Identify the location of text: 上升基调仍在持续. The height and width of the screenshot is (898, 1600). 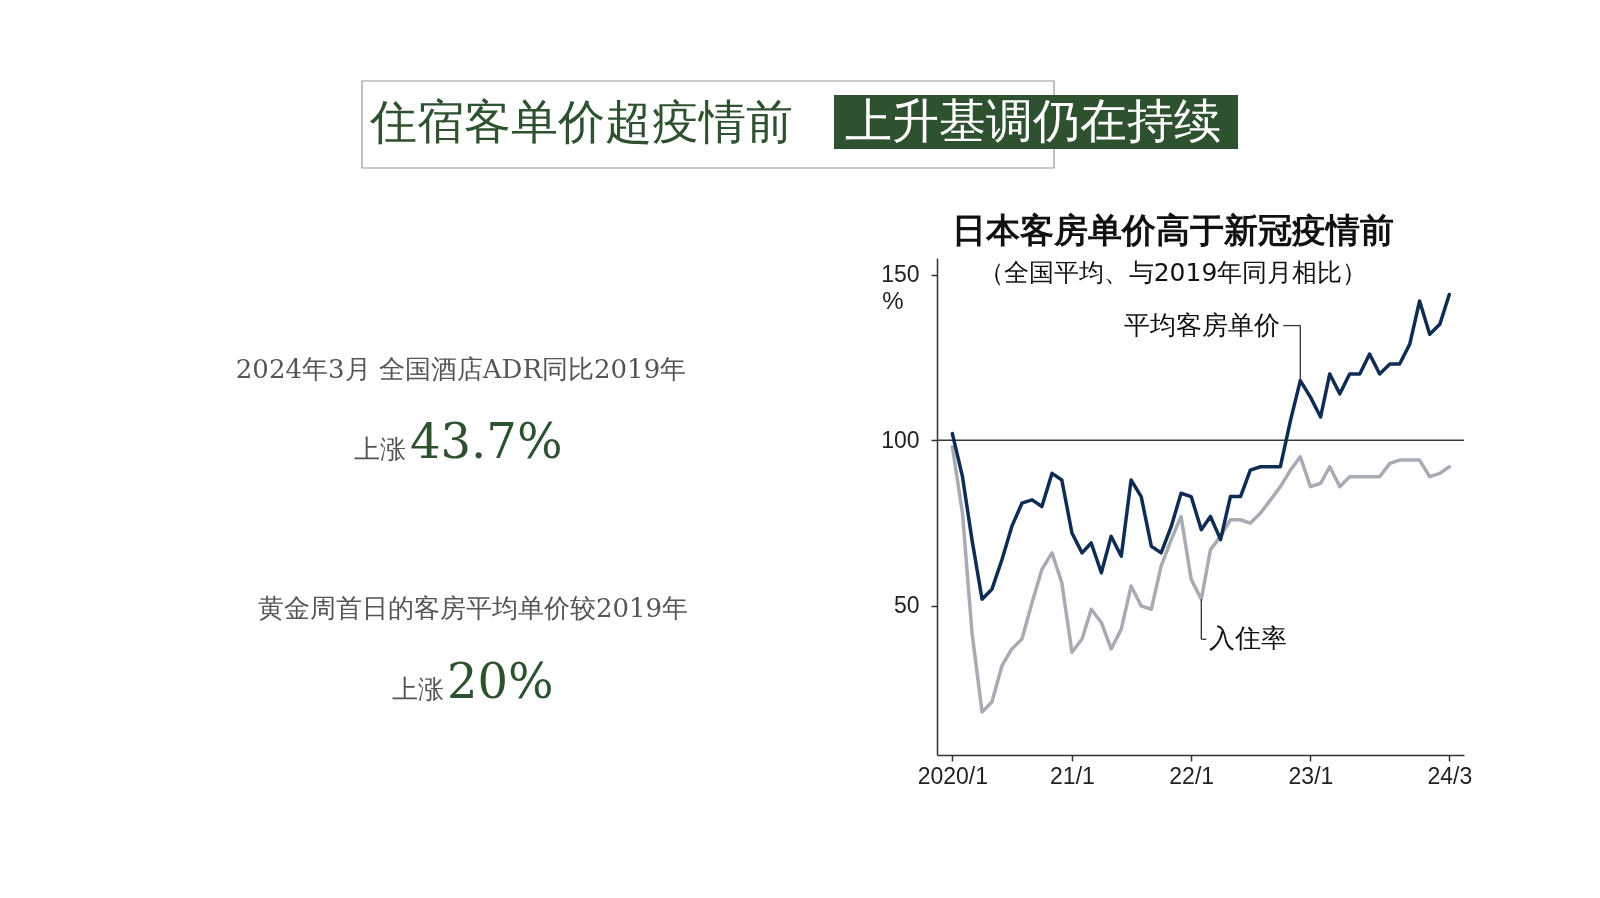
(1033, 120).